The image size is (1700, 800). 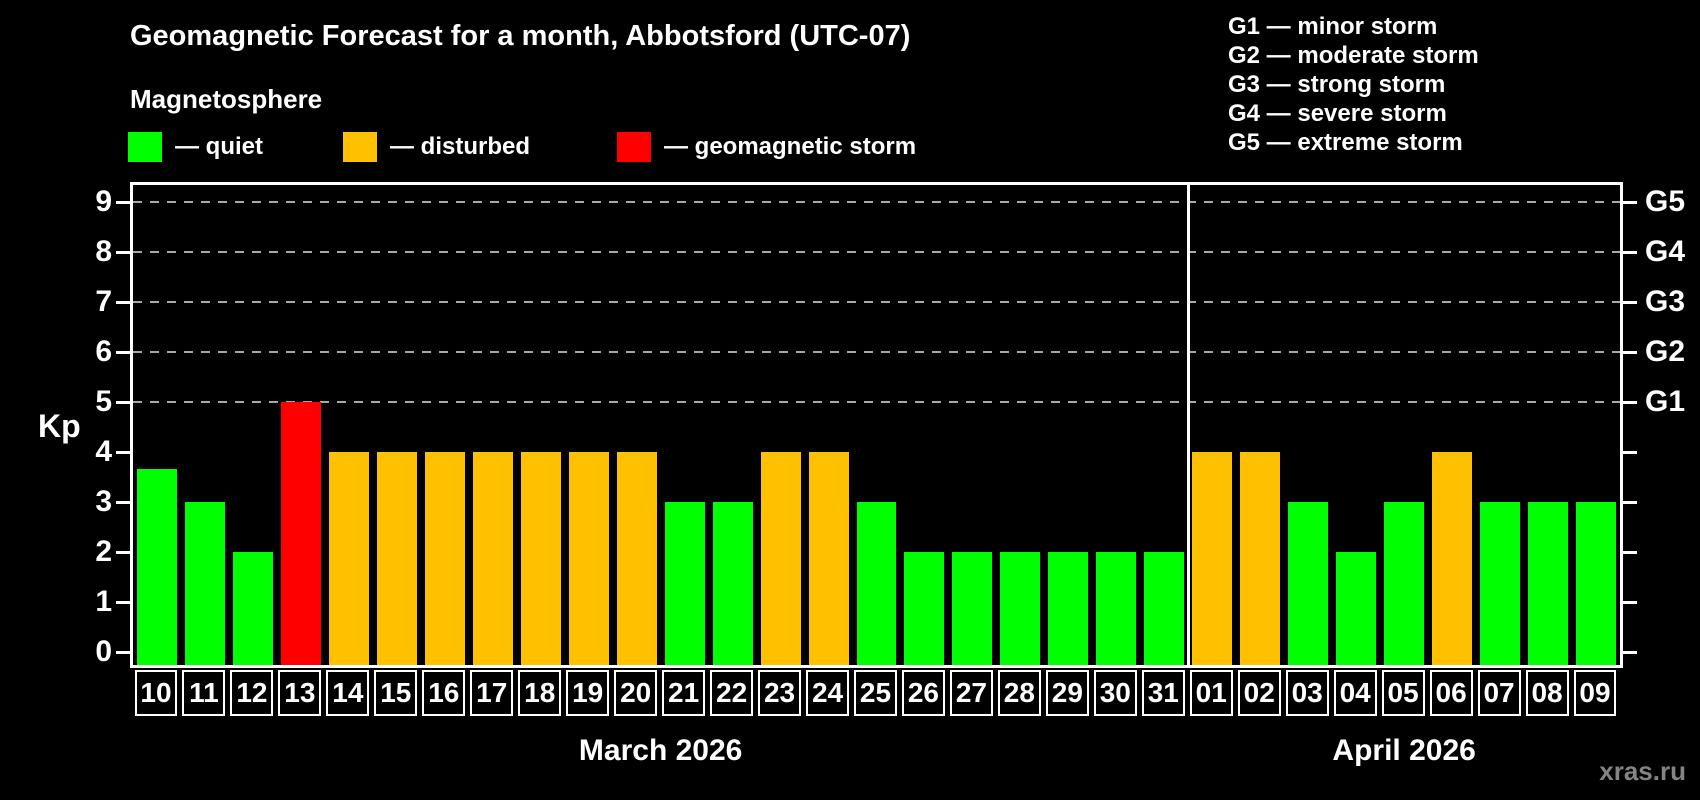 I want to click on subtitle: Magnetosphere, so click(x=226, y=99).